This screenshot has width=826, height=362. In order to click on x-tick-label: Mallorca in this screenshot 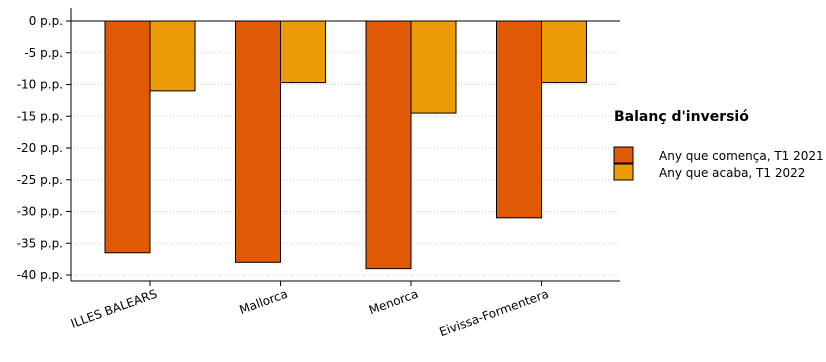, I will do `click(263, 302)`.